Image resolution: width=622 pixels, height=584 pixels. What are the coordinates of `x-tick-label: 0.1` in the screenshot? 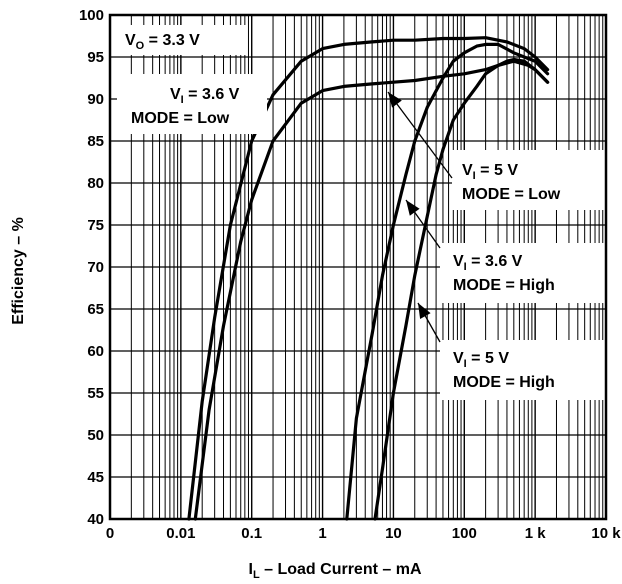 It's located at (251, 533).